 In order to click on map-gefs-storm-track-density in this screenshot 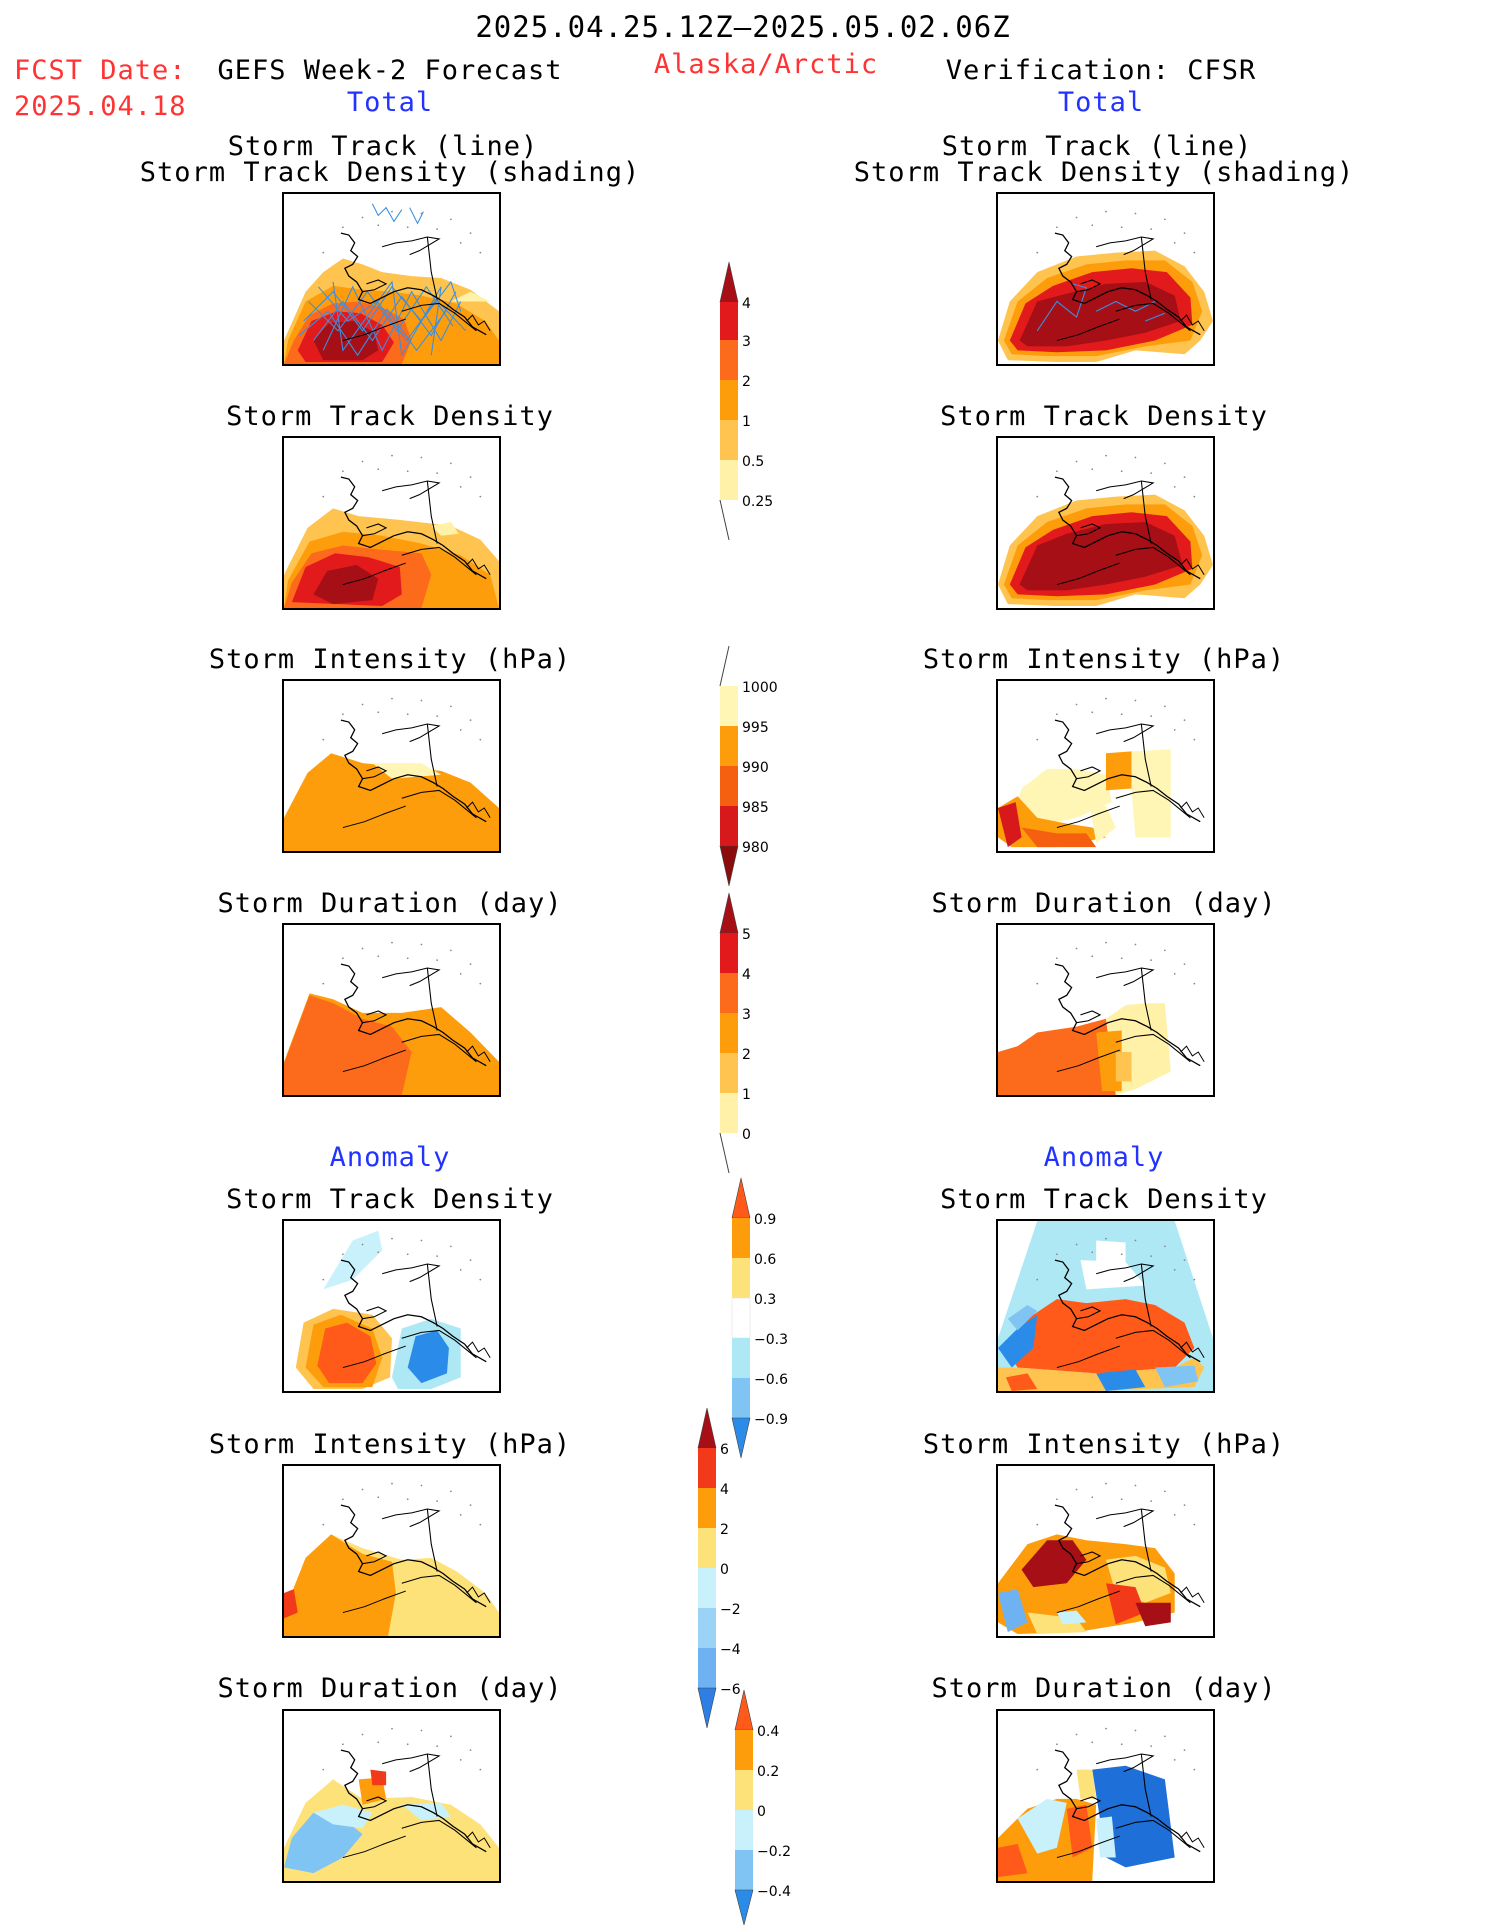, I will do `click(391, 523)`.